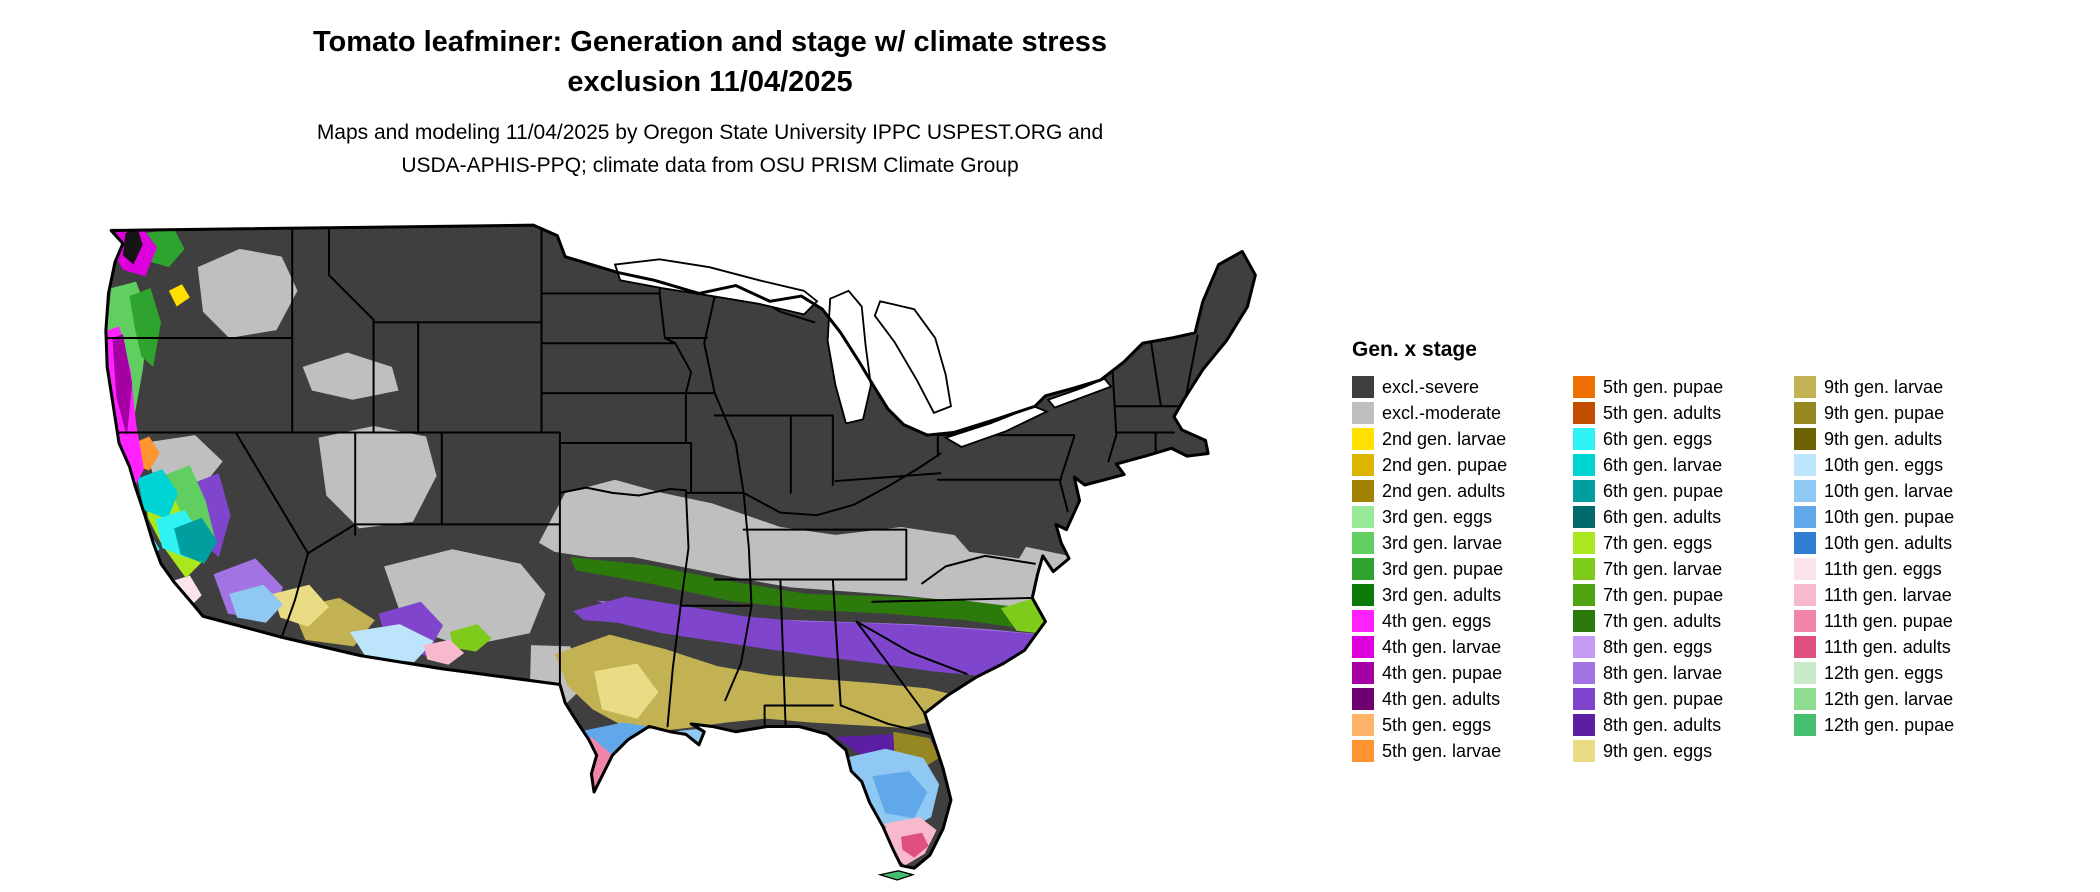 The height and width of the screenshot is (892, 2100). I want to click on legend-label: 9th gen. eggs, so click(1658, 750).